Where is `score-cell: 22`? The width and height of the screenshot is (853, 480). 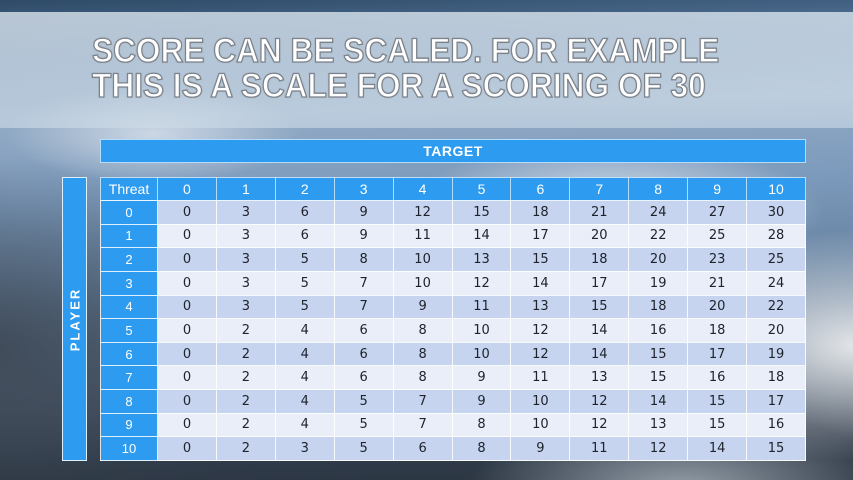 score-cell: 22 is located at coordinates (658, 236).